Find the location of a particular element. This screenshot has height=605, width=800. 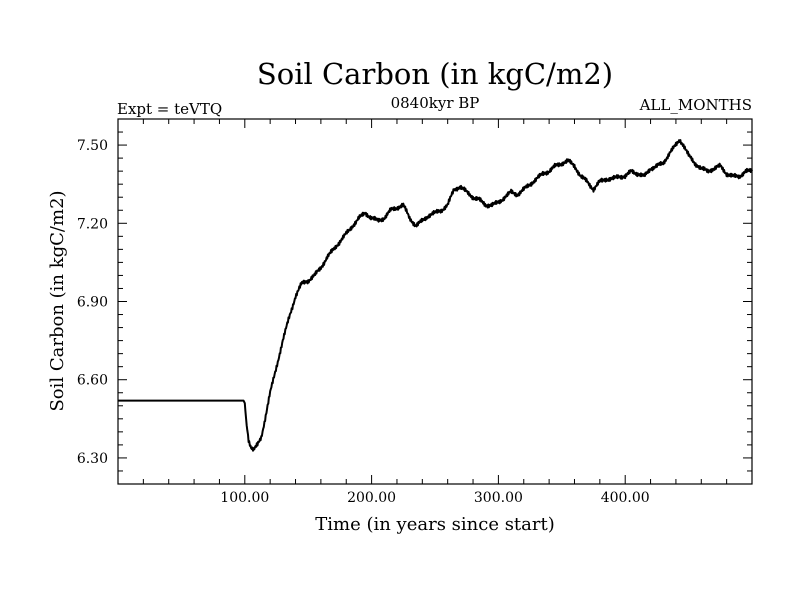

y-tick-label: 6.60 is located at coordinates (92, 381).